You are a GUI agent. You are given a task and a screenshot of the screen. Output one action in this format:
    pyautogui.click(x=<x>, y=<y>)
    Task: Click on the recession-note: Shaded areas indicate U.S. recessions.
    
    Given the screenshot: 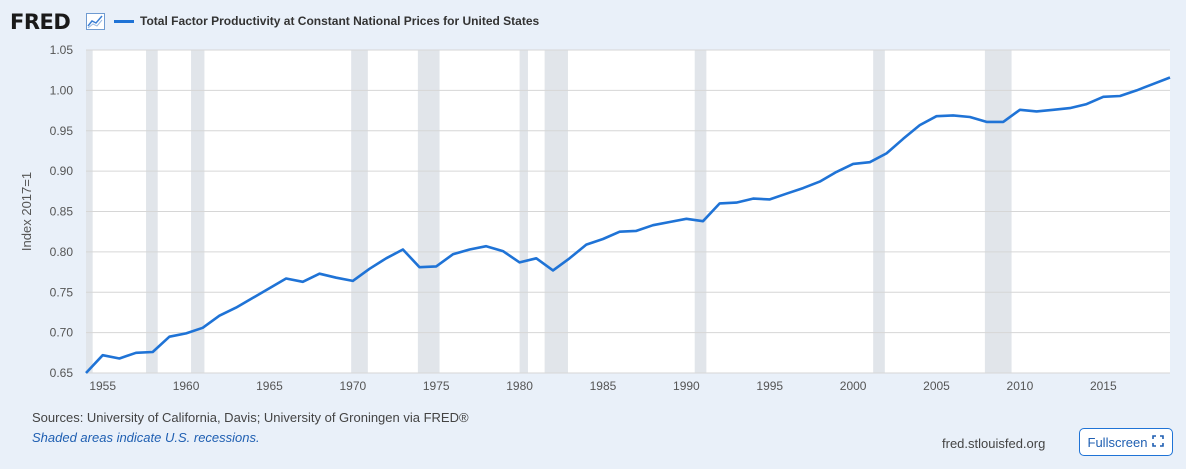 What is the action you would take?
    pyautogui.click(x=146, y=437)
    